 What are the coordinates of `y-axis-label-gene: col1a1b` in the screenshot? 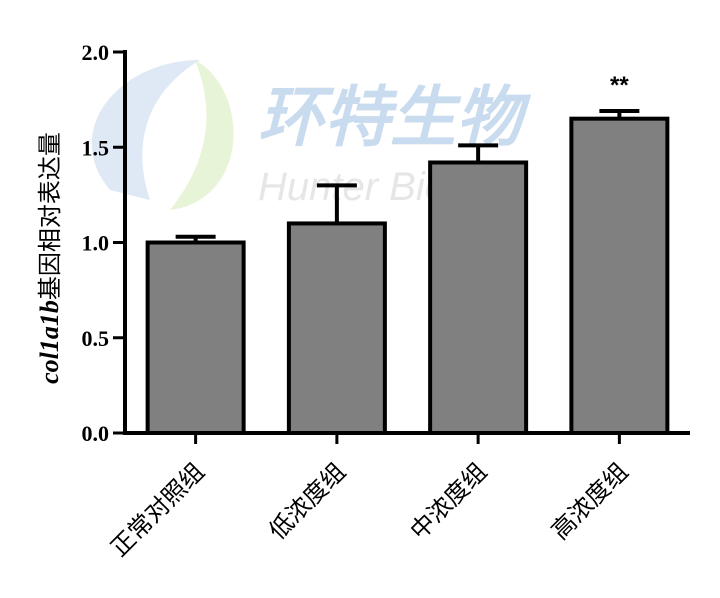 It's located at (49, 342).